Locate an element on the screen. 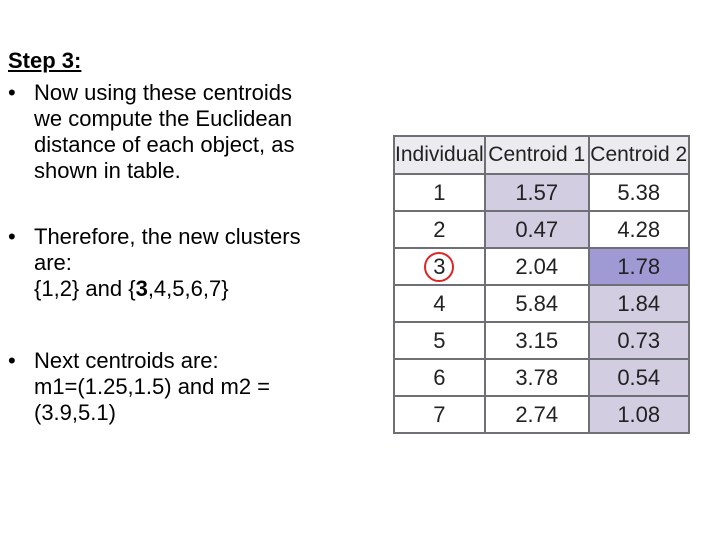  cell-centroid-2: 0.54 is located at coordinates (638, 377).